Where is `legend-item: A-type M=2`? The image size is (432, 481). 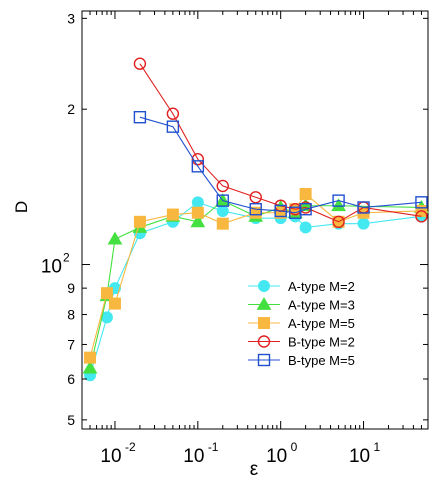
legend-item: A-type M=2 is located at coordinates (301, 286).